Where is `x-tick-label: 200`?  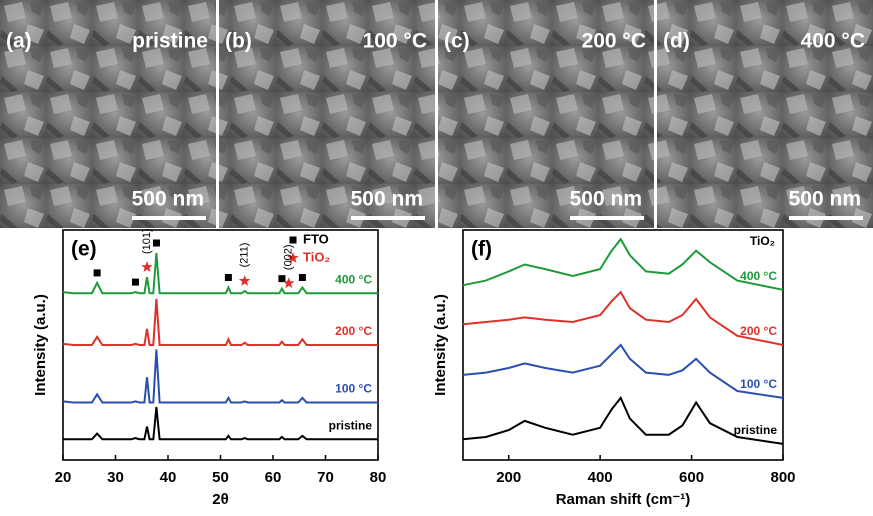
x-tick-label: 200 is located at coordinates (508, 477).